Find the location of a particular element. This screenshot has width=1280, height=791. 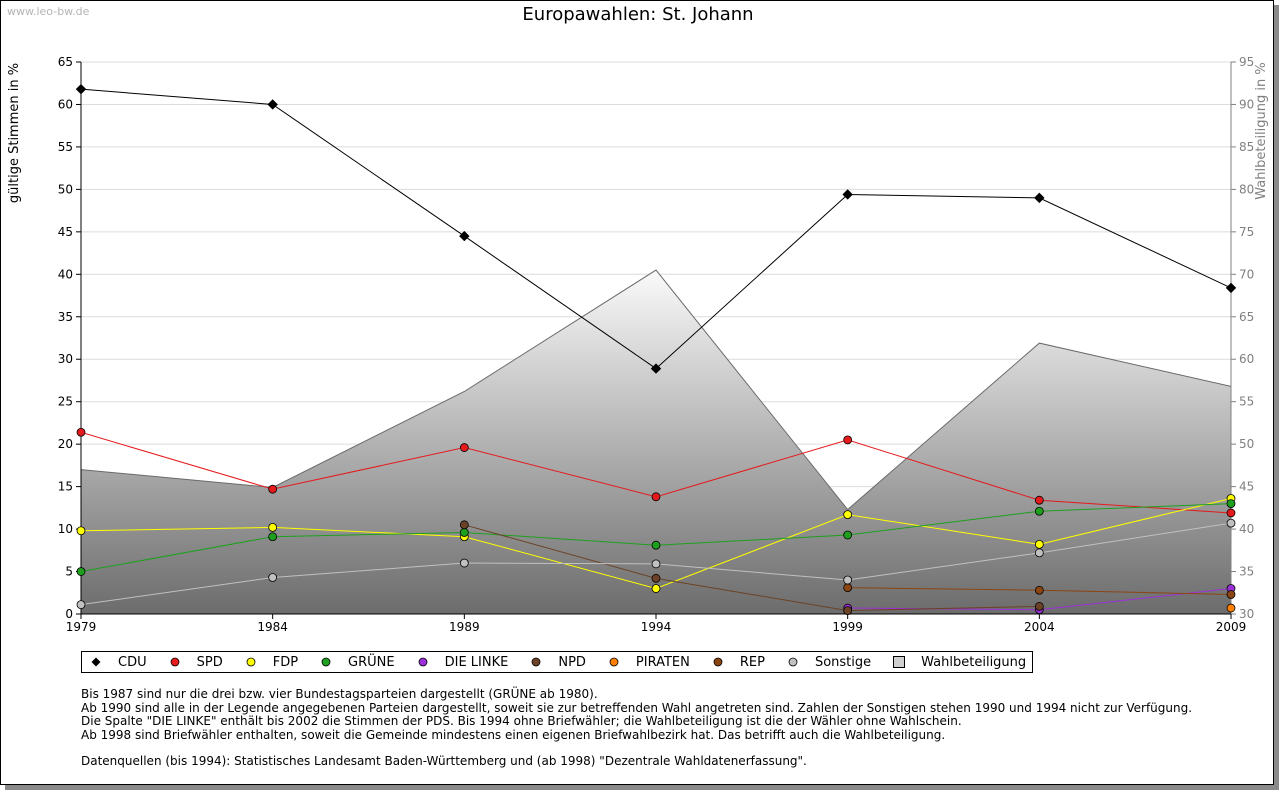

watermark: www.leo-bw.de is located at coordinates (48, 11).